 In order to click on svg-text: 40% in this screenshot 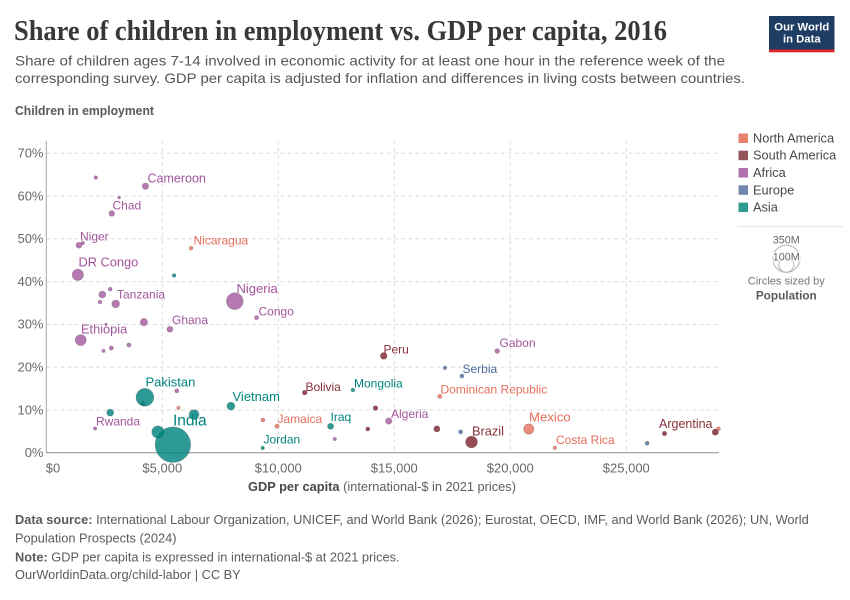, I will do `click(30, 281)`.